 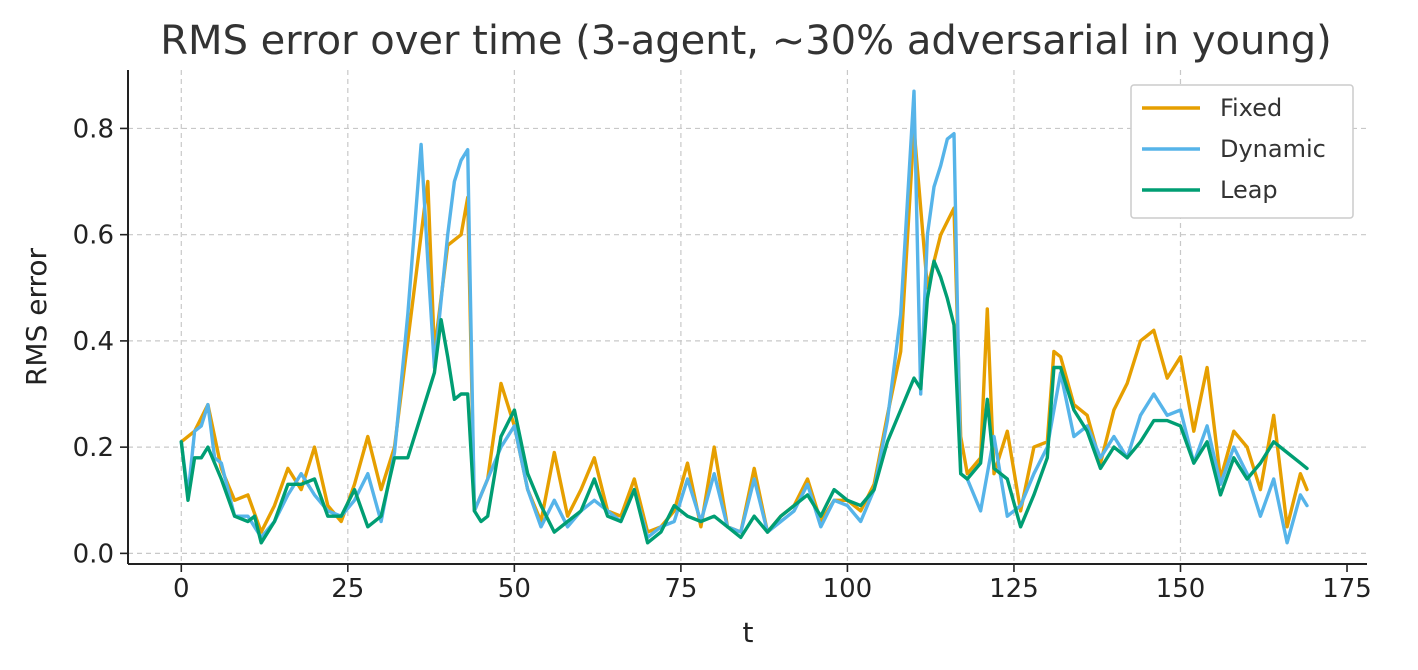 What do you see at coordinates (680, 589) in the screenshot?
I see `x-tick-label: 75` at bounding box center [680, 589].